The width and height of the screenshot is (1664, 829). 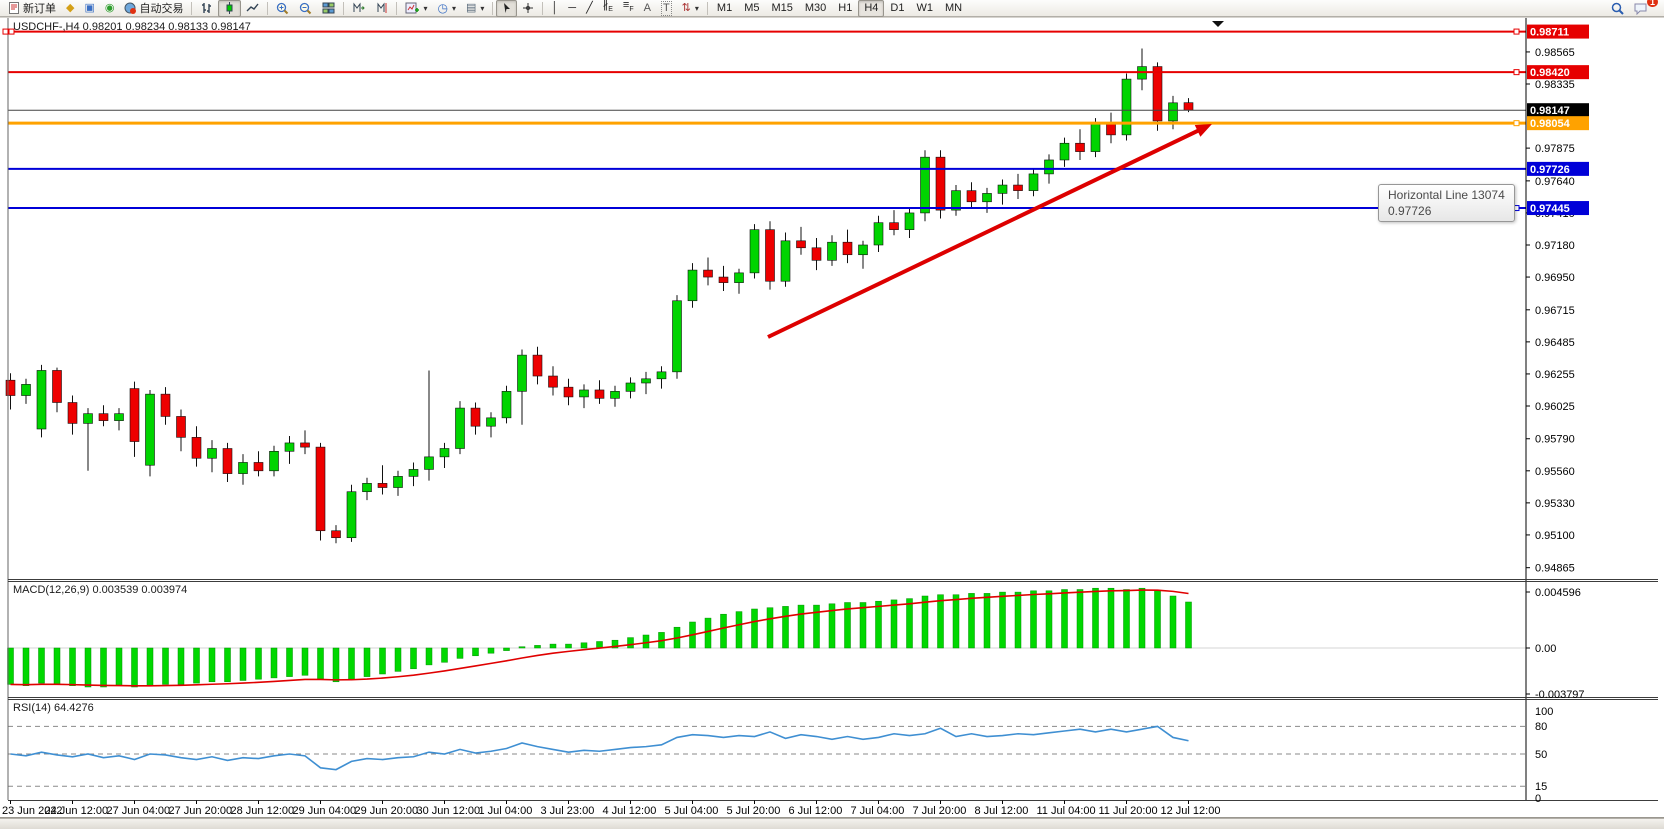 I want to click on time-axis-label: 29 Jun 20:00, so click(x=387, y=811).